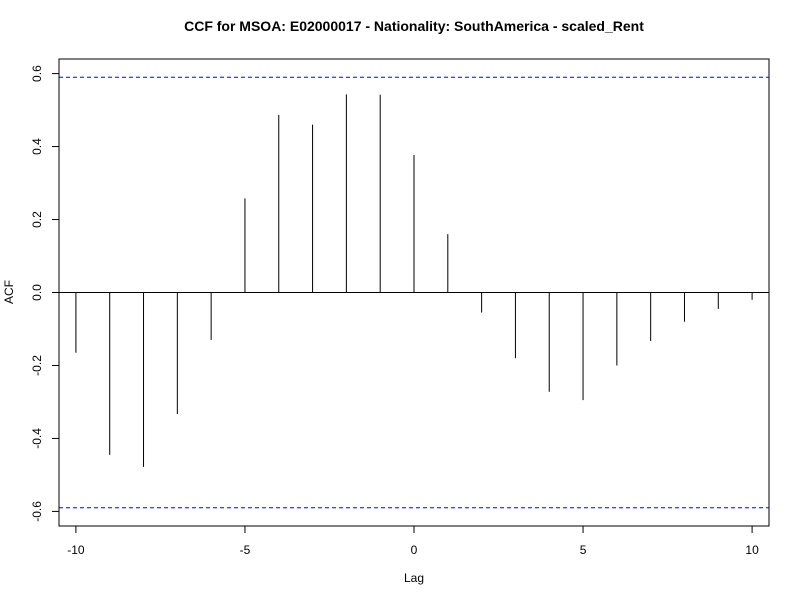 This screenshot has height=600, width=800. I want to click on y-tick-label: -0.2, so click(37, 365).